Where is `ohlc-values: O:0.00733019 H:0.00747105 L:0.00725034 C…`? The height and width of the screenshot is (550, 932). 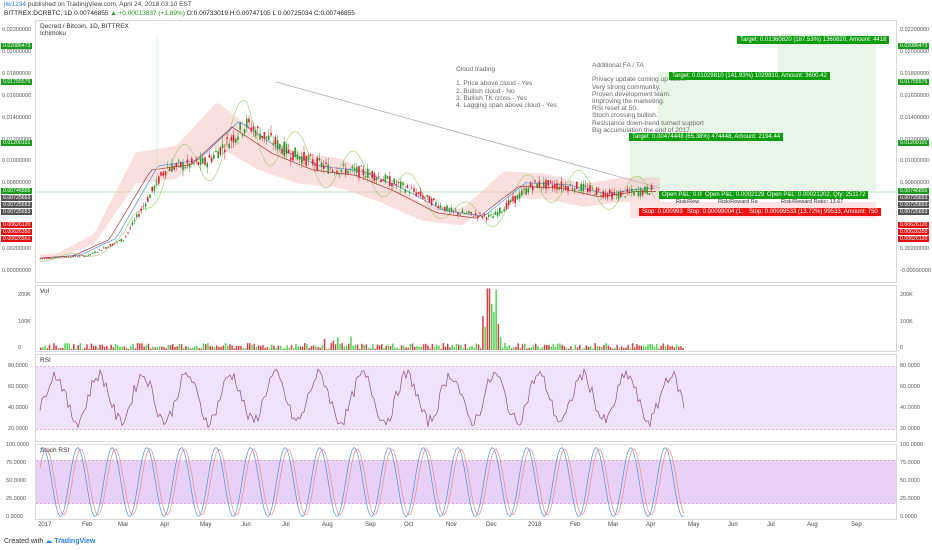
ohlc-values: O:0.00733019 H:0.00747105 L:0.00725034 C… is located at coordinates (270, 13).